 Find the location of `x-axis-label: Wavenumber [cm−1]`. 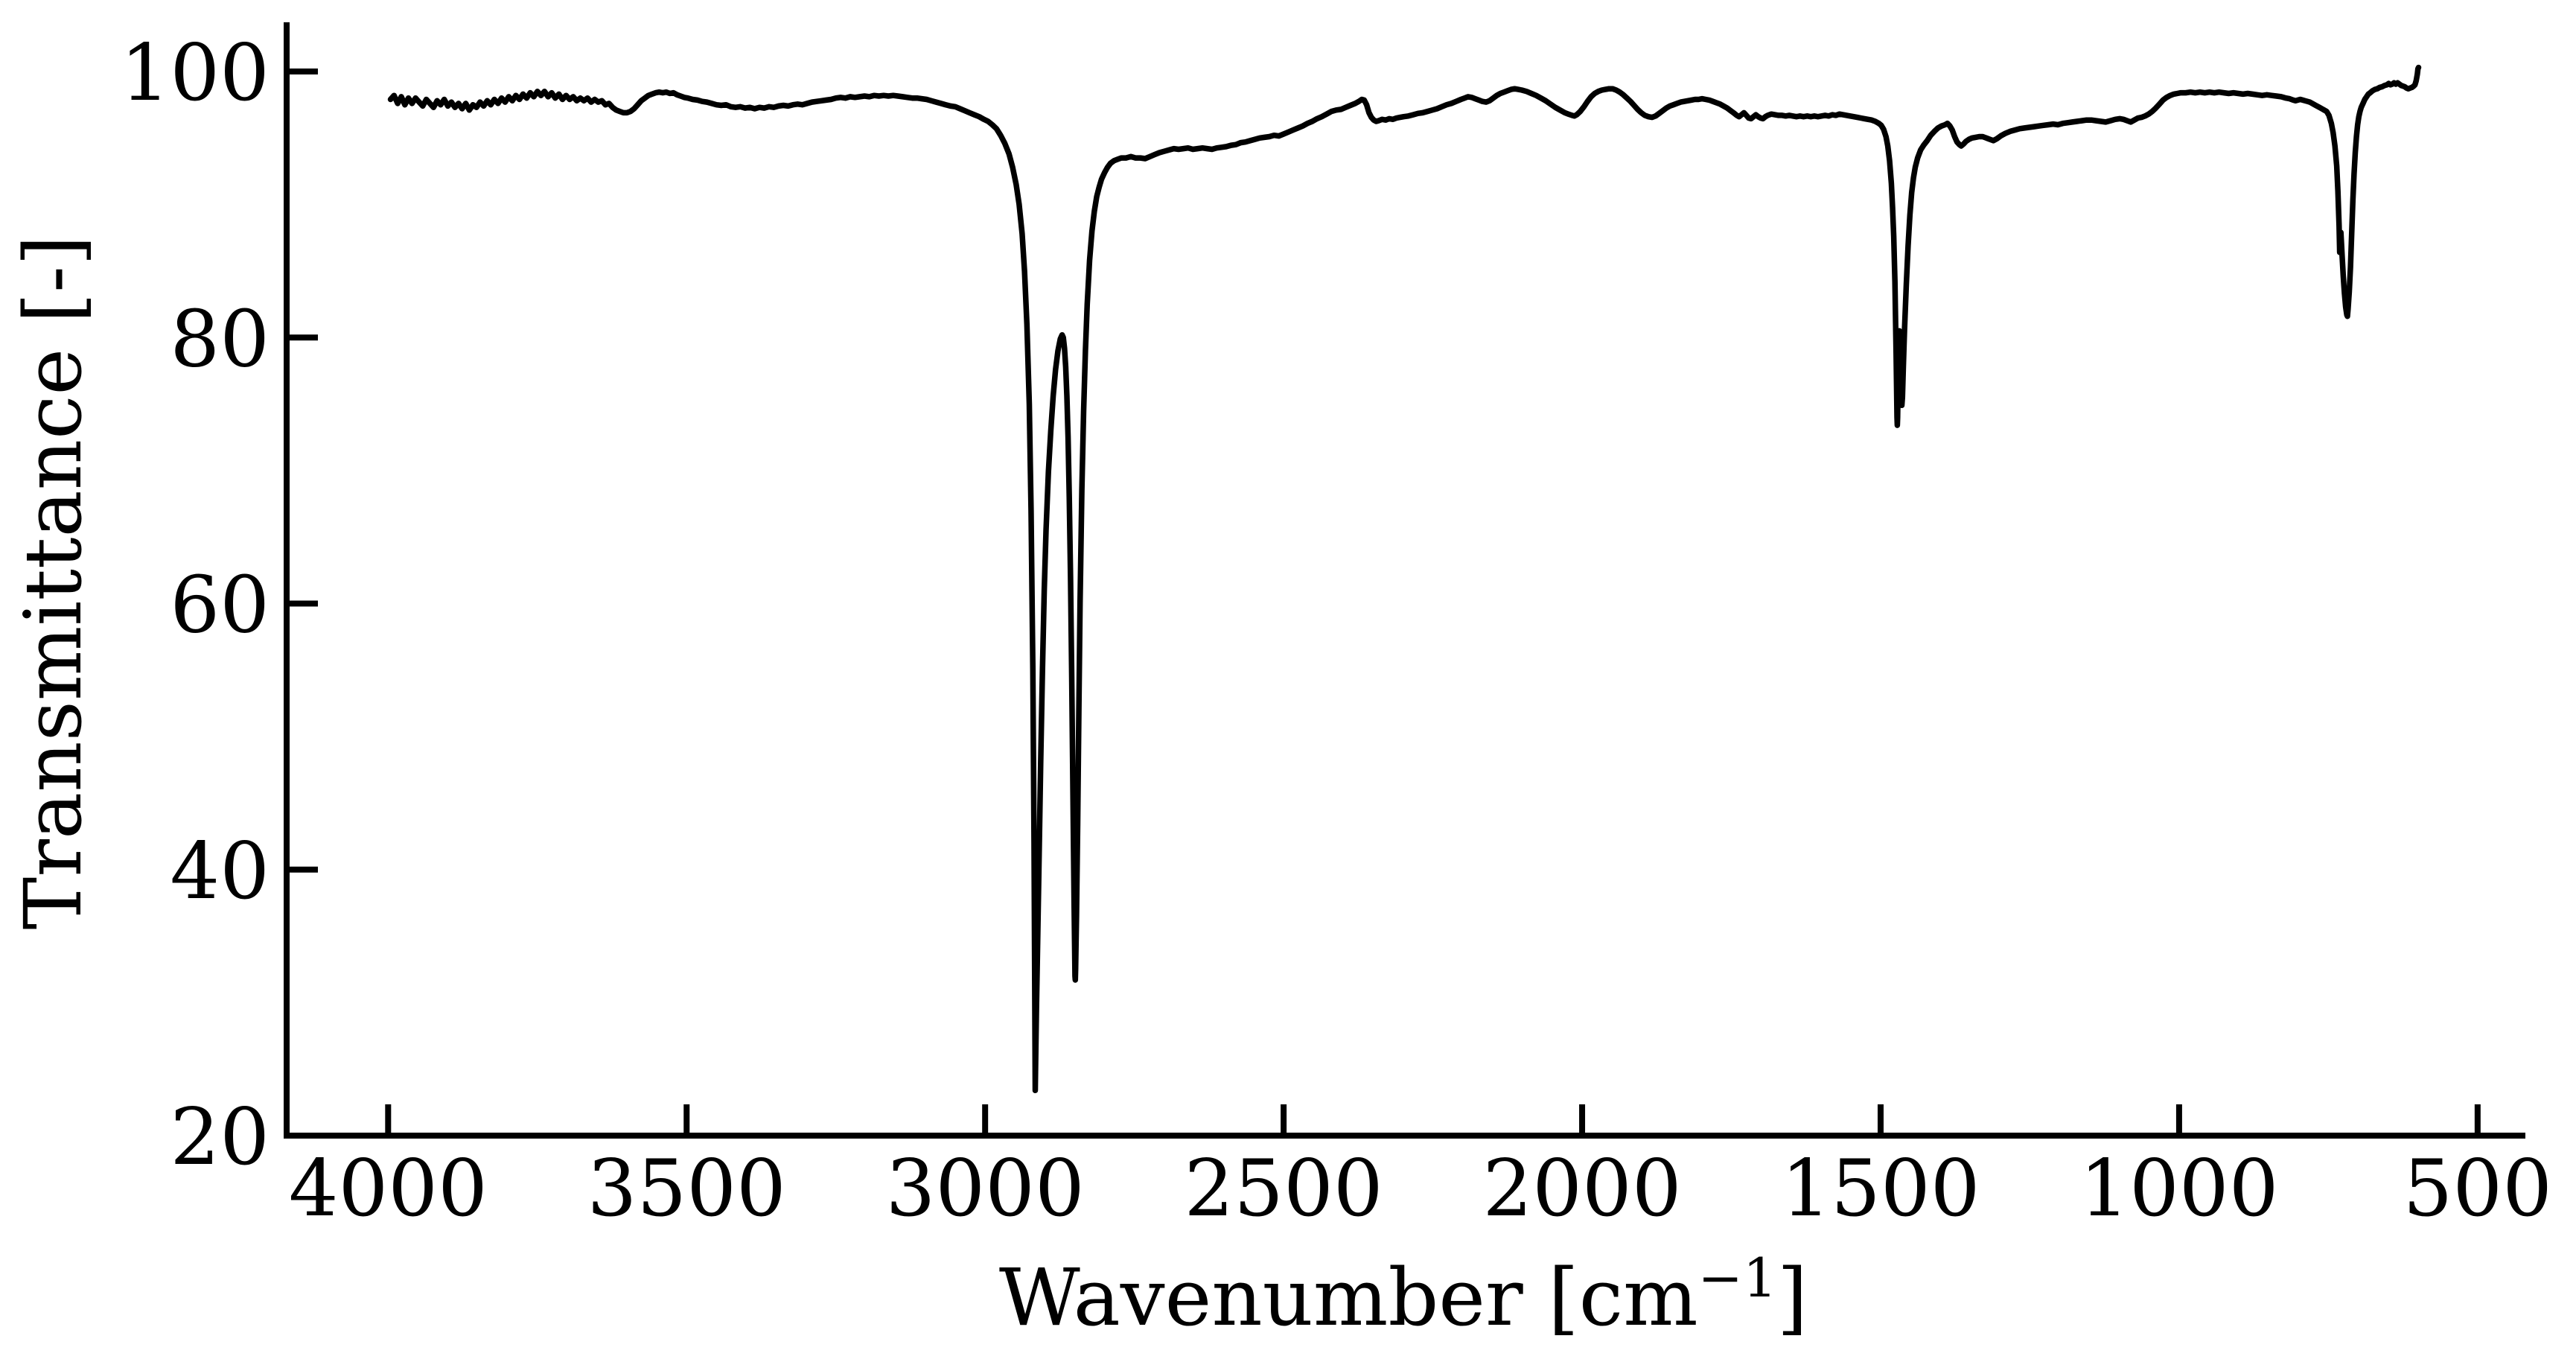

x-axis-label: Wavenumber [cm−1] is located at coordinates (1403, 1295).